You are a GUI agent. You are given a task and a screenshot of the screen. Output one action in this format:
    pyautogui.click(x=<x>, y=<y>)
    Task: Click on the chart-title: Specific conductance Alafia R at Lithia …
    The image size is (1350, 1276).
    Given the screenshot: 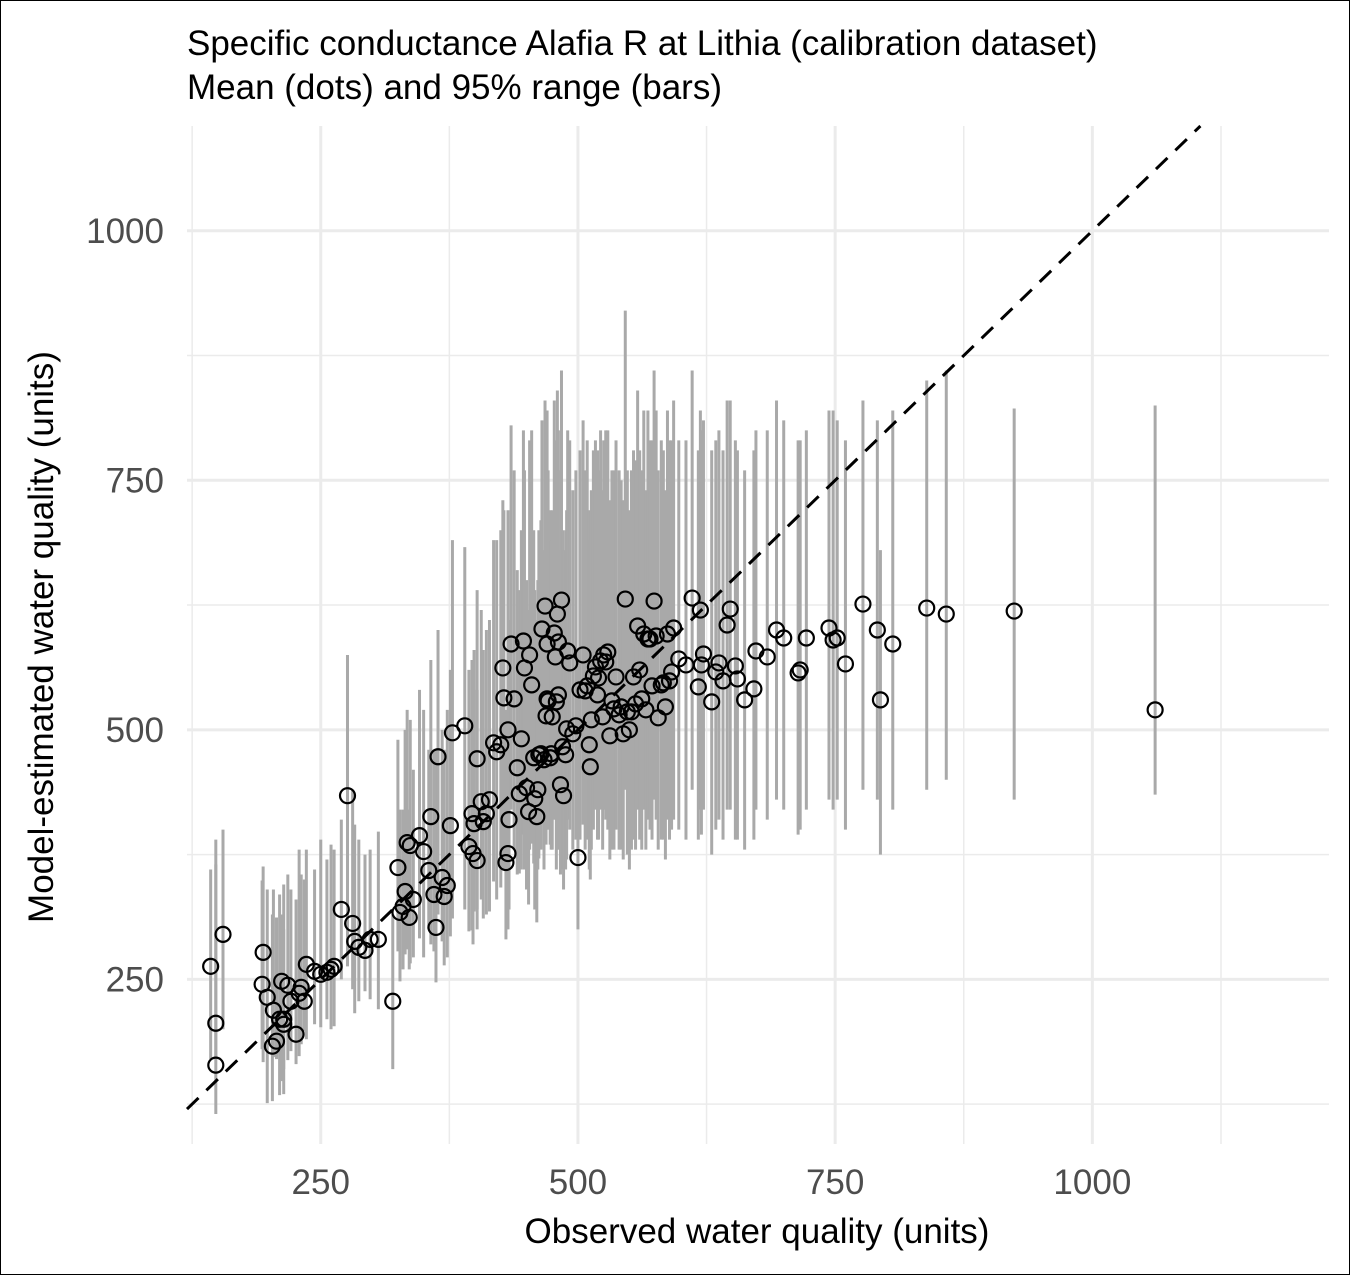 What is the action you would take?
    pyautogui.click(x=642, y=43)
    